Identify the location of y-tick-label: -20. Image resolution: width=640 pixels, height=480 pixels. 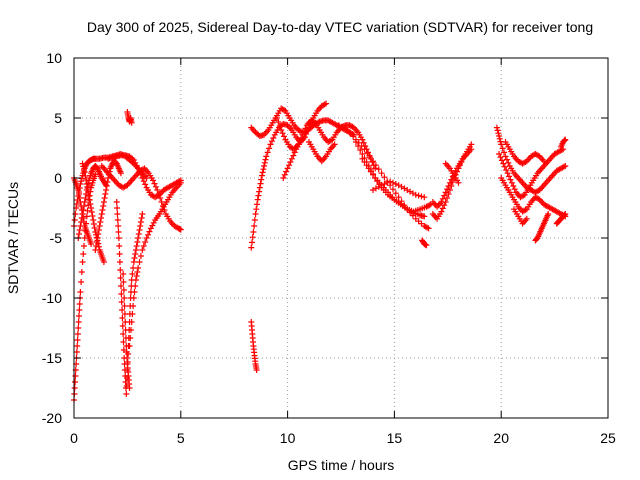
(52, 418).